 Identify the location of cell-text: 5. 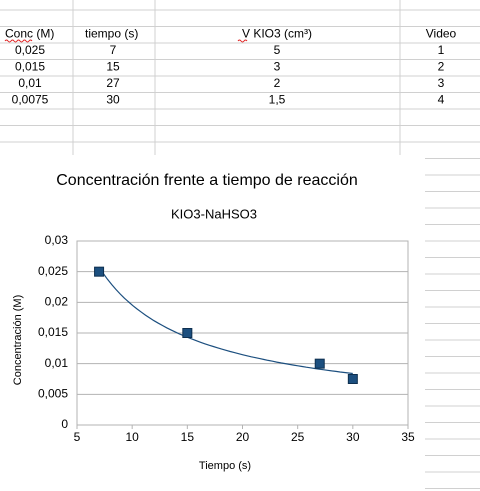
(277, 50).